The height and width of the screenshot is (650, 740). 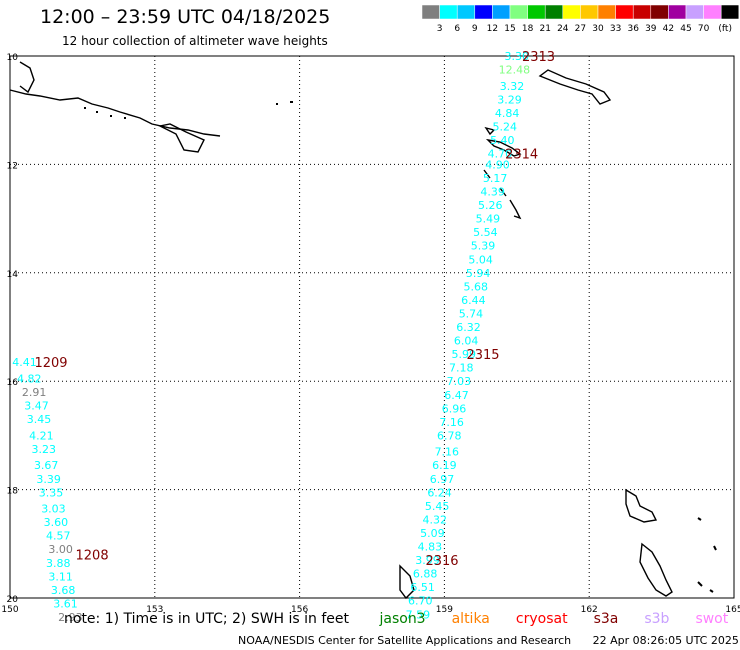 I want to click on timestamp: 22 Apr 08:26:05 UTC 2025, so click(x=665, y=640).